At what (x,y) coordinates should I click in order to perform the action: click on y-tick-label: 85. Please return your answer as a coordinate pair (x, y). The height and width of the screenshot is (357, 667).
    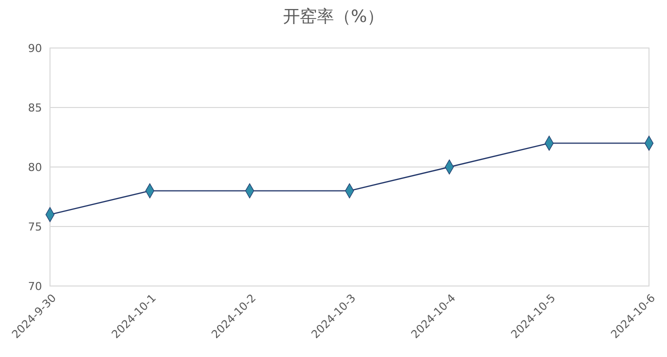
    Looking at the image, I should click on (35, 107).